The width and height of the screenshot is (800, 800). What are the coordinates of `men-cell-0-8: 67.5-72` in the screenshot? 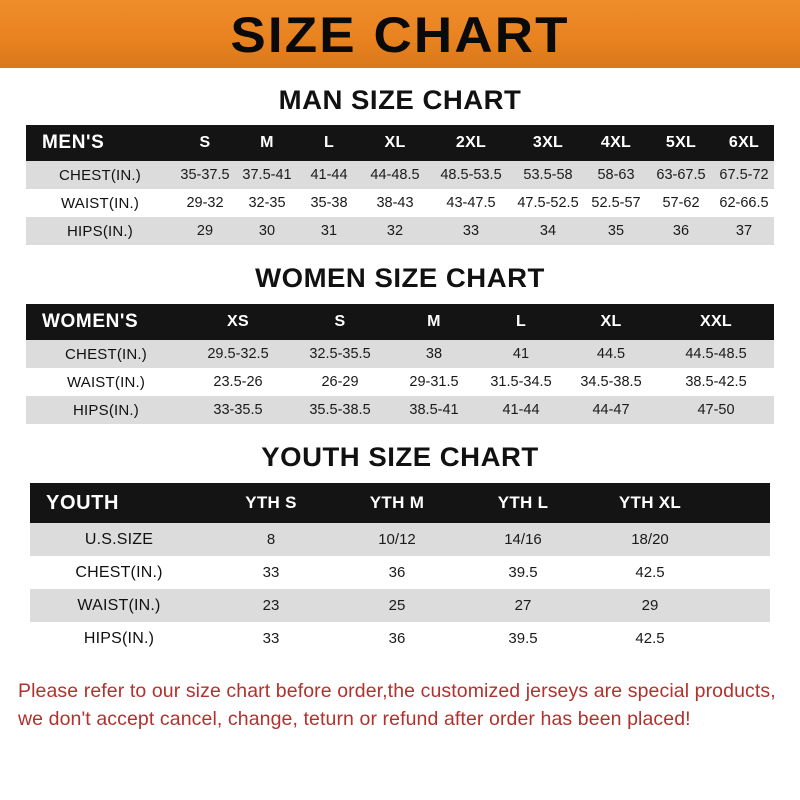 It's located at (744, 175).